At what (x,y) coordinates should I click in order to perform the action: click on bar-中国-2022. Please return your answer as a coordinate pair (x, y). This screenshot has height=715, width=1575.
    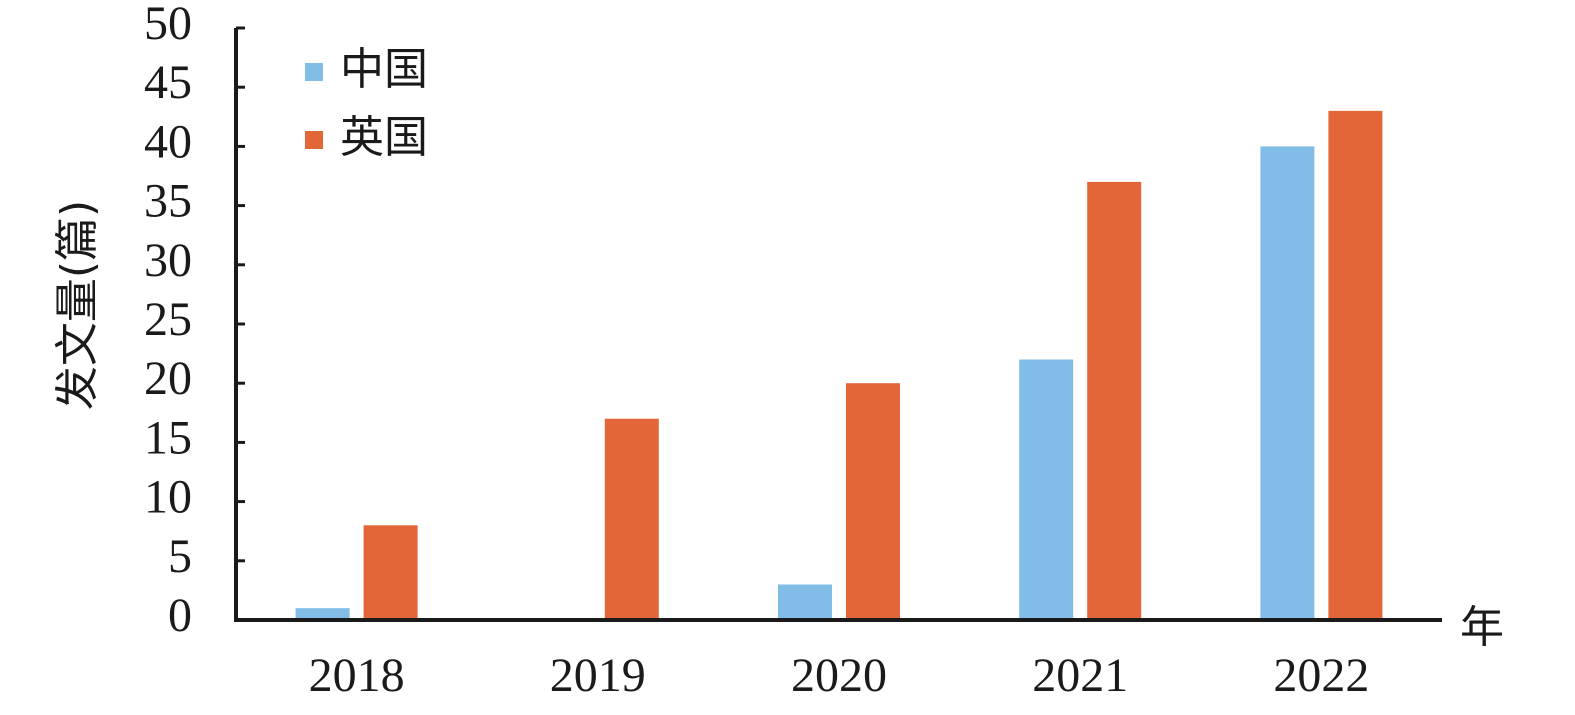
    Looking at the image, I should click on (1287, 383).